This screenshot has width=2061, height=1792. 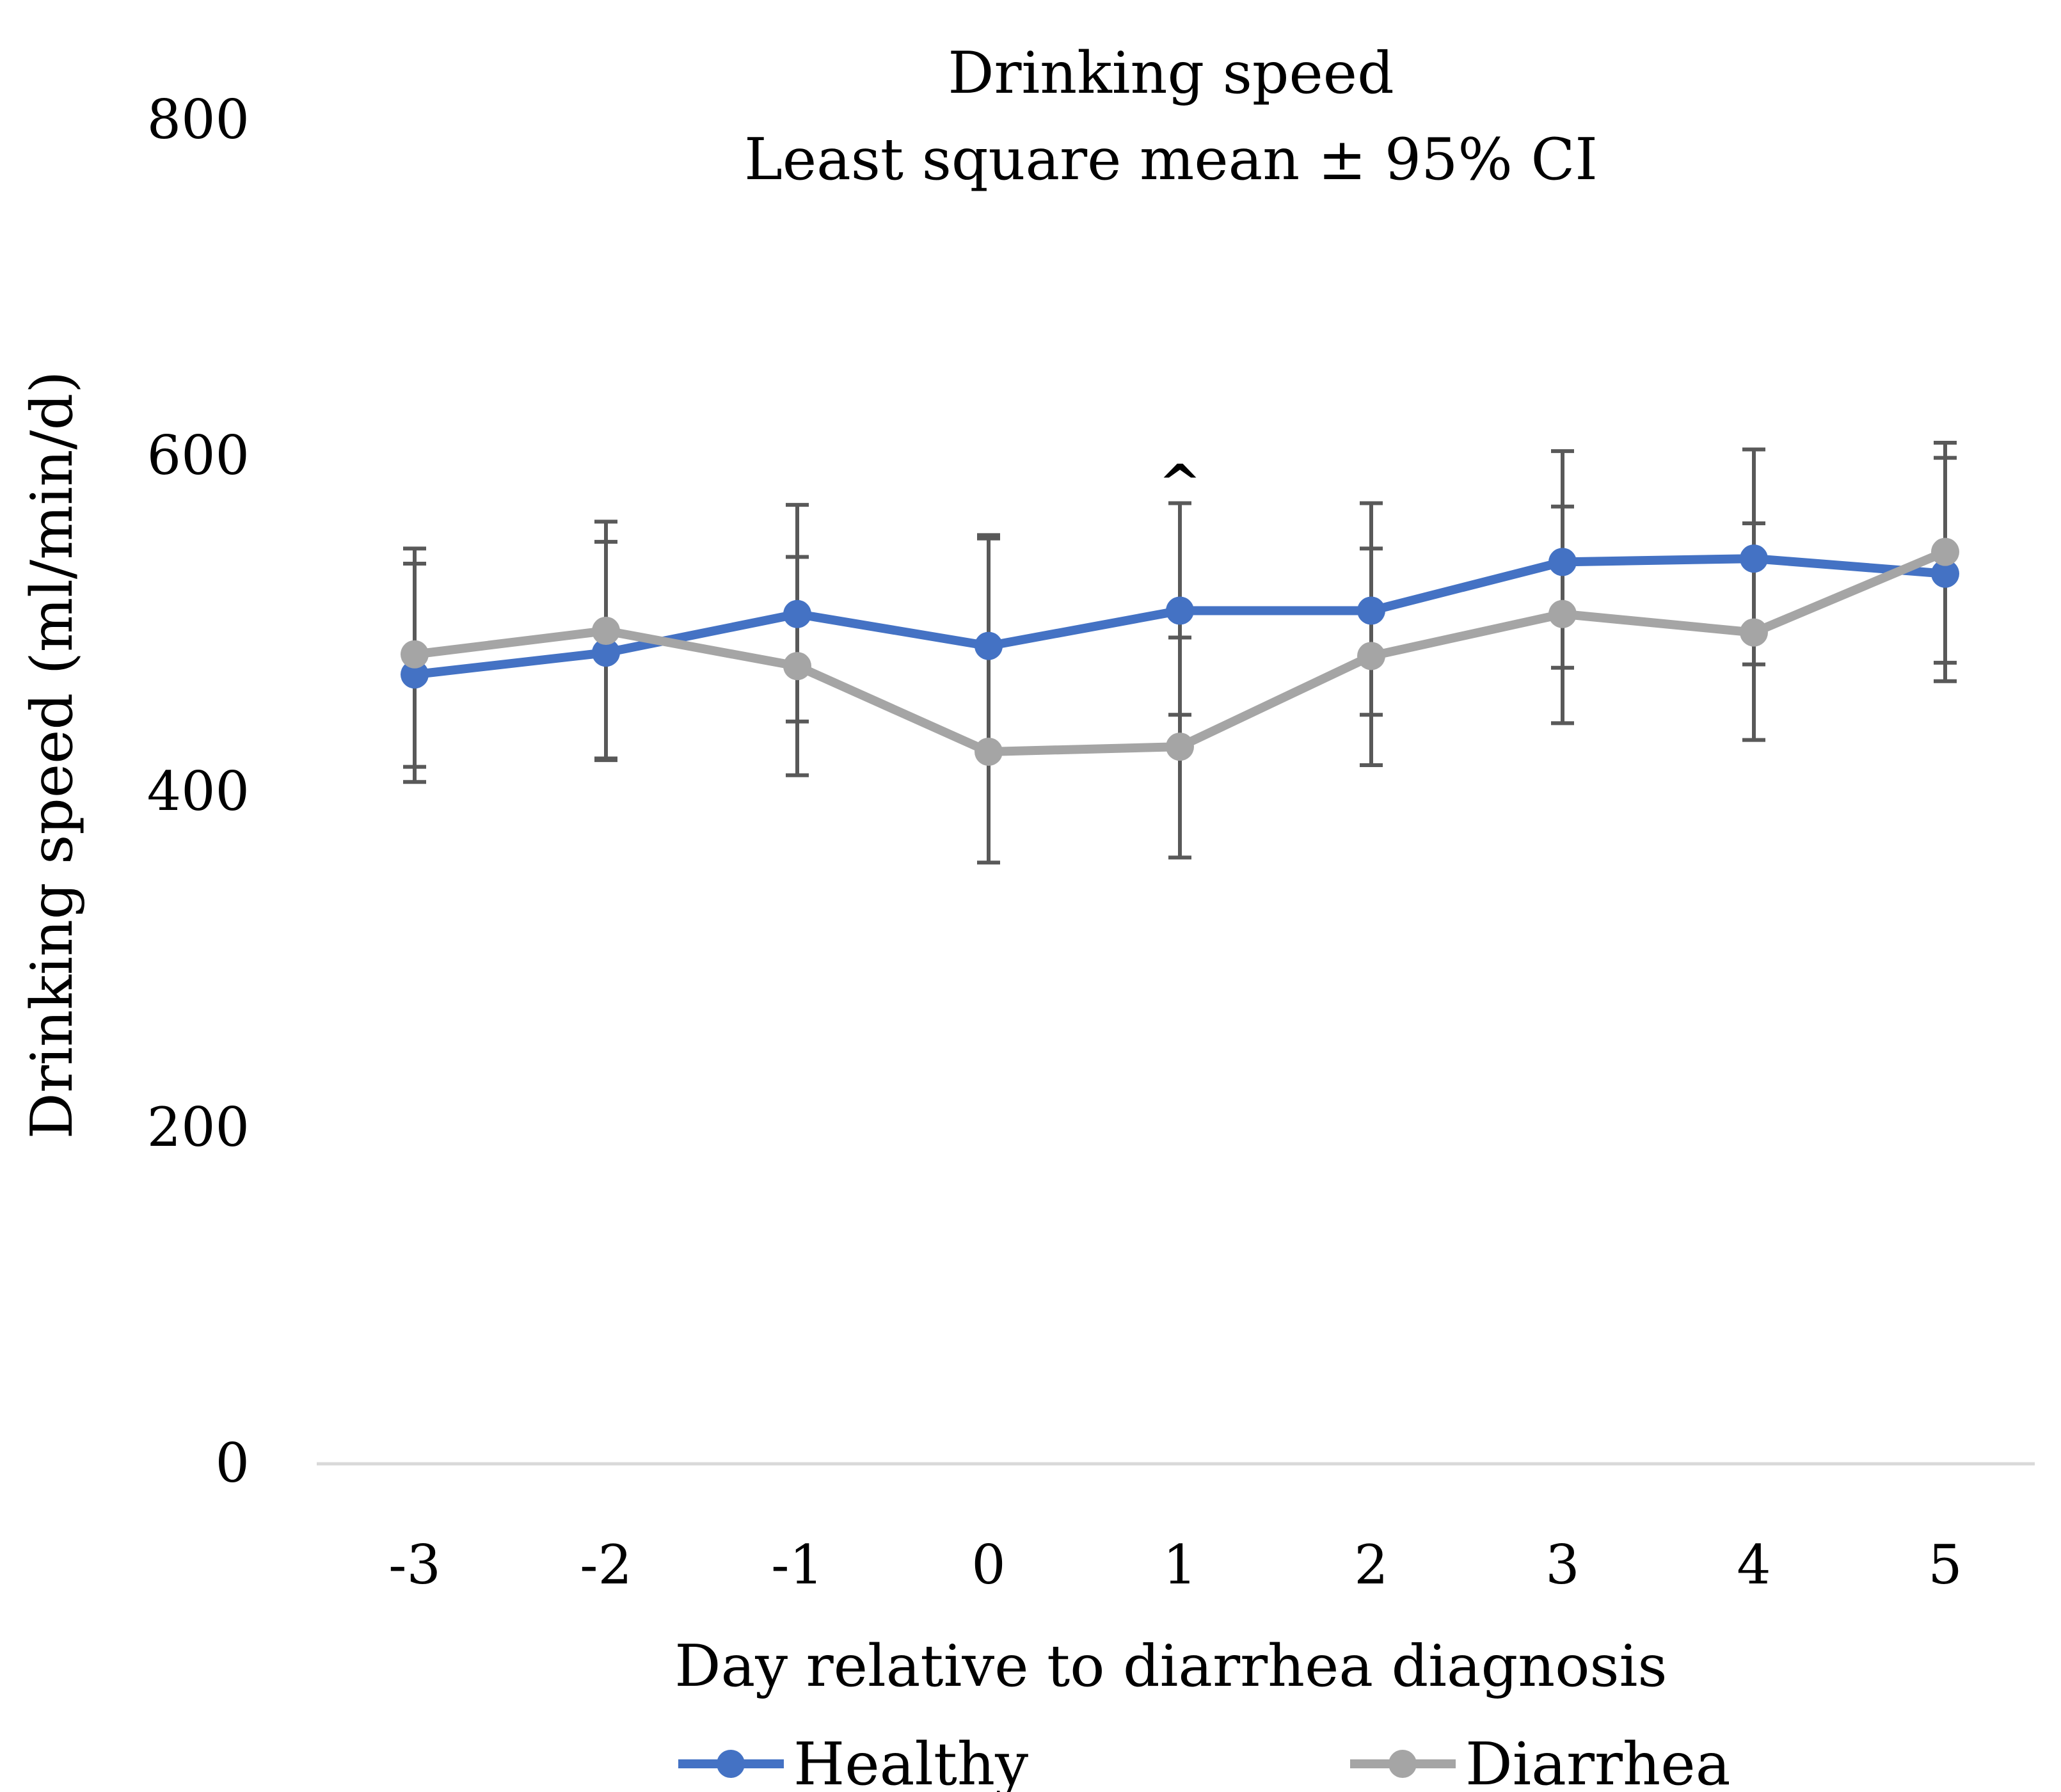 I want to click on chart-subtitle: Least square mean ± 95% CI, so click(x=1171, y=159).